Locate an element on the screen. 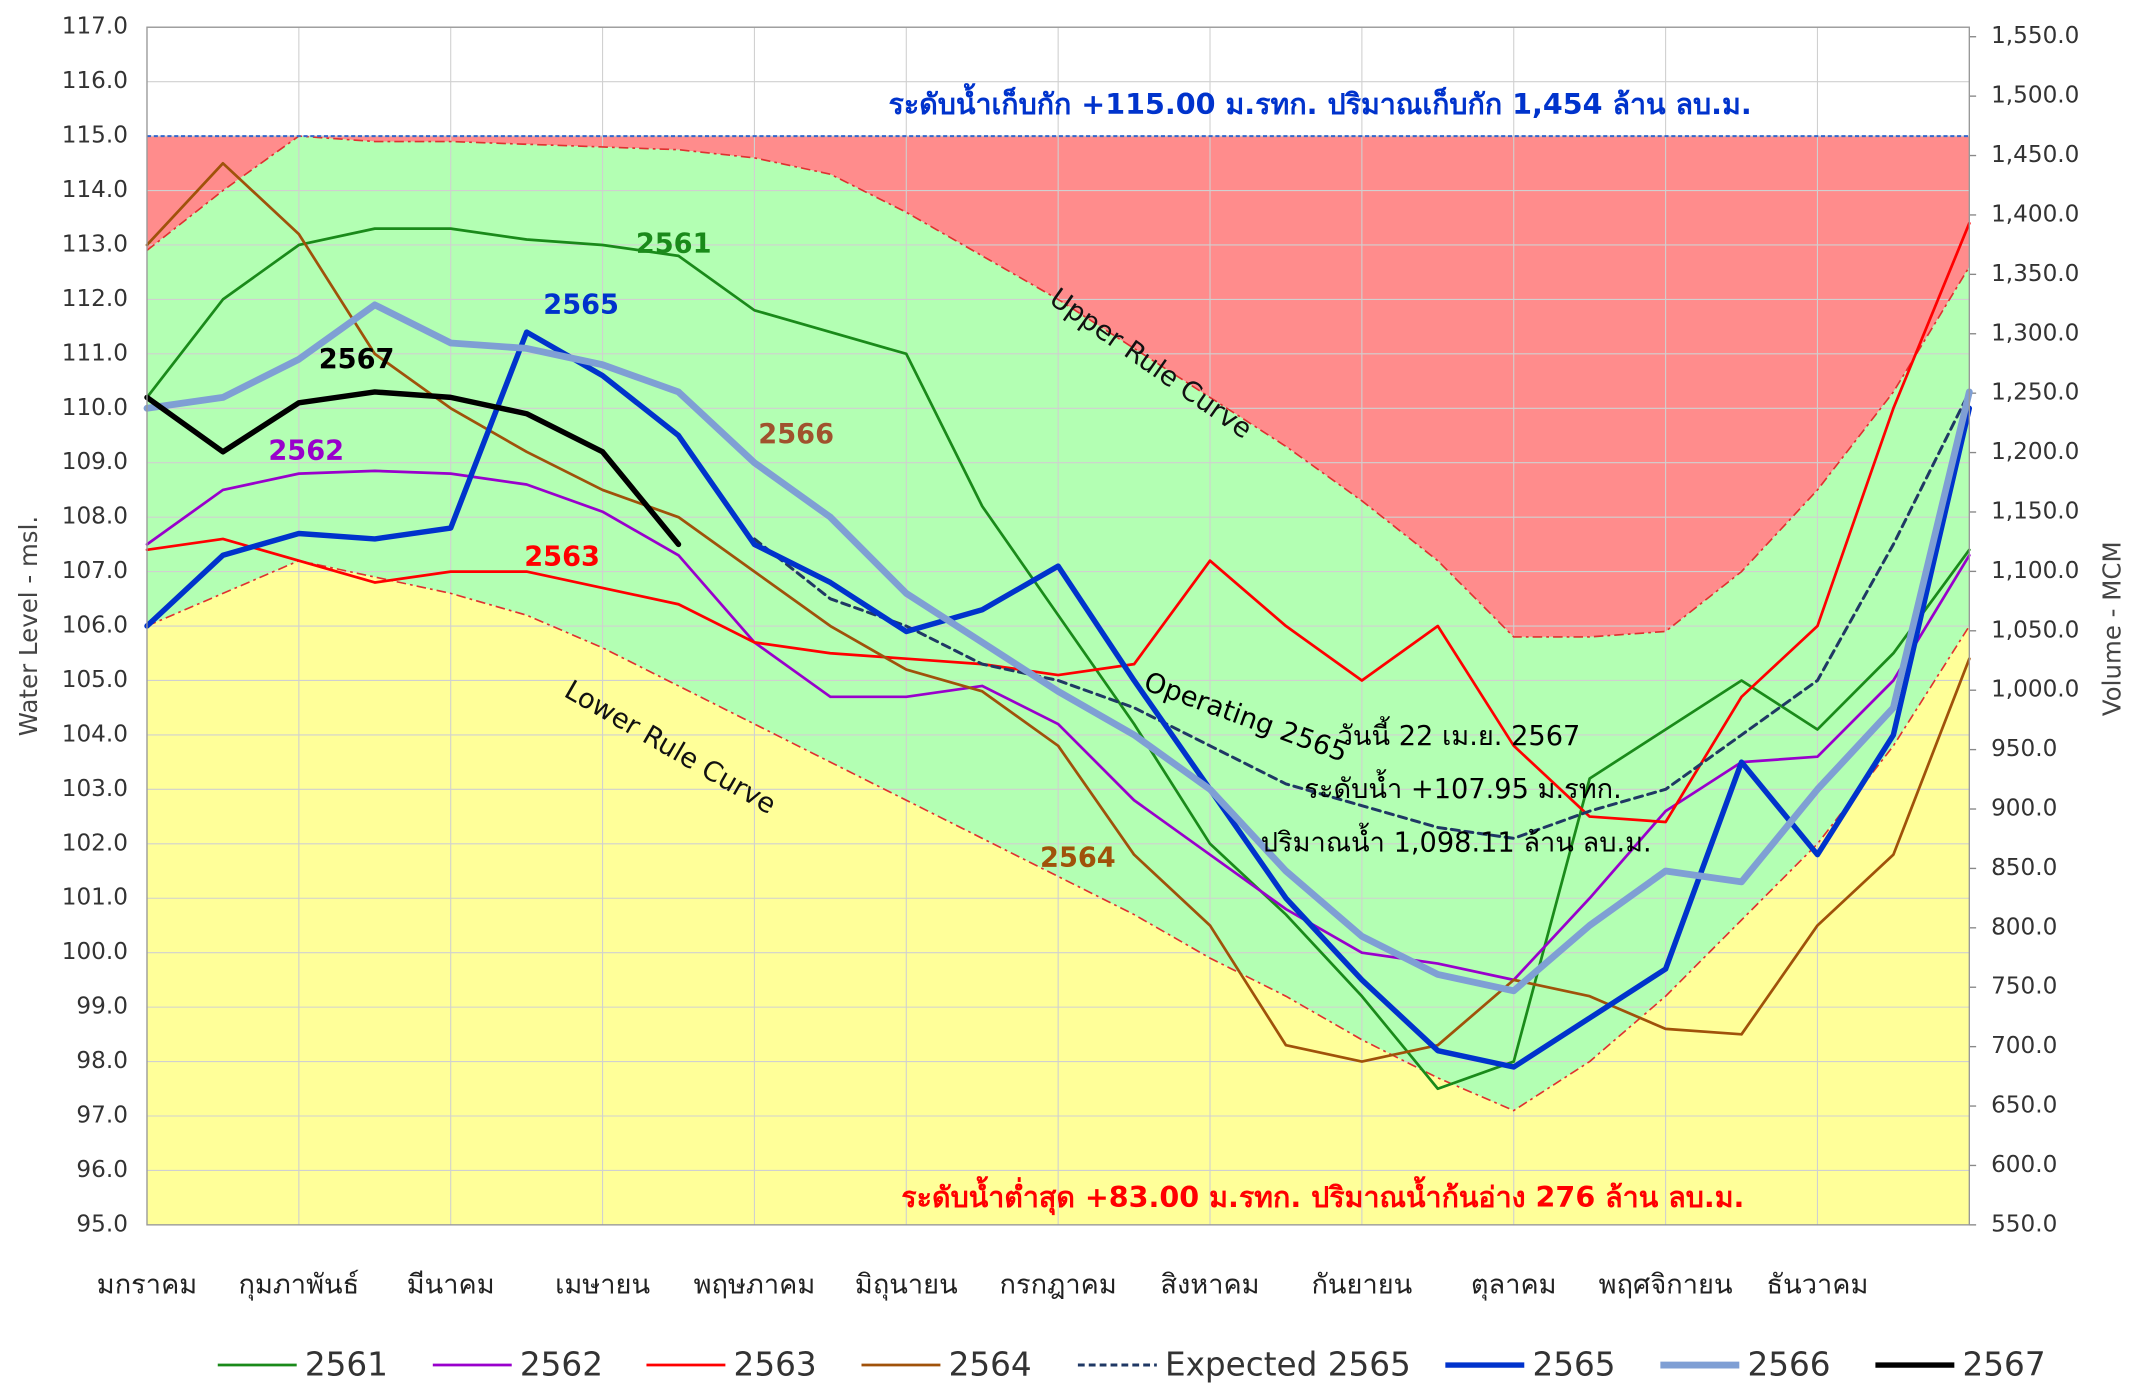  y-tick-label: 96.0 is located at coordinates (102, 1170).